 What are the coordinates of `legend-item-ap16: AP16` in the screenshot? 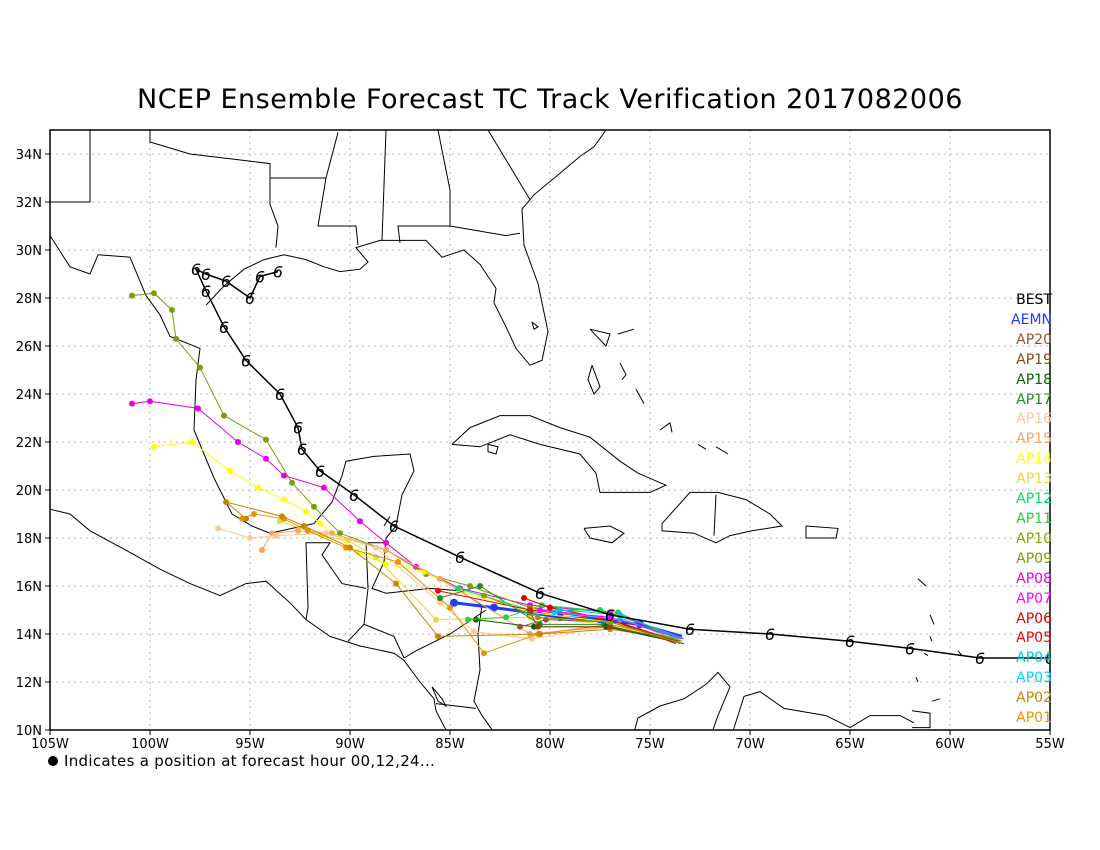 It's located at (1034, 419).